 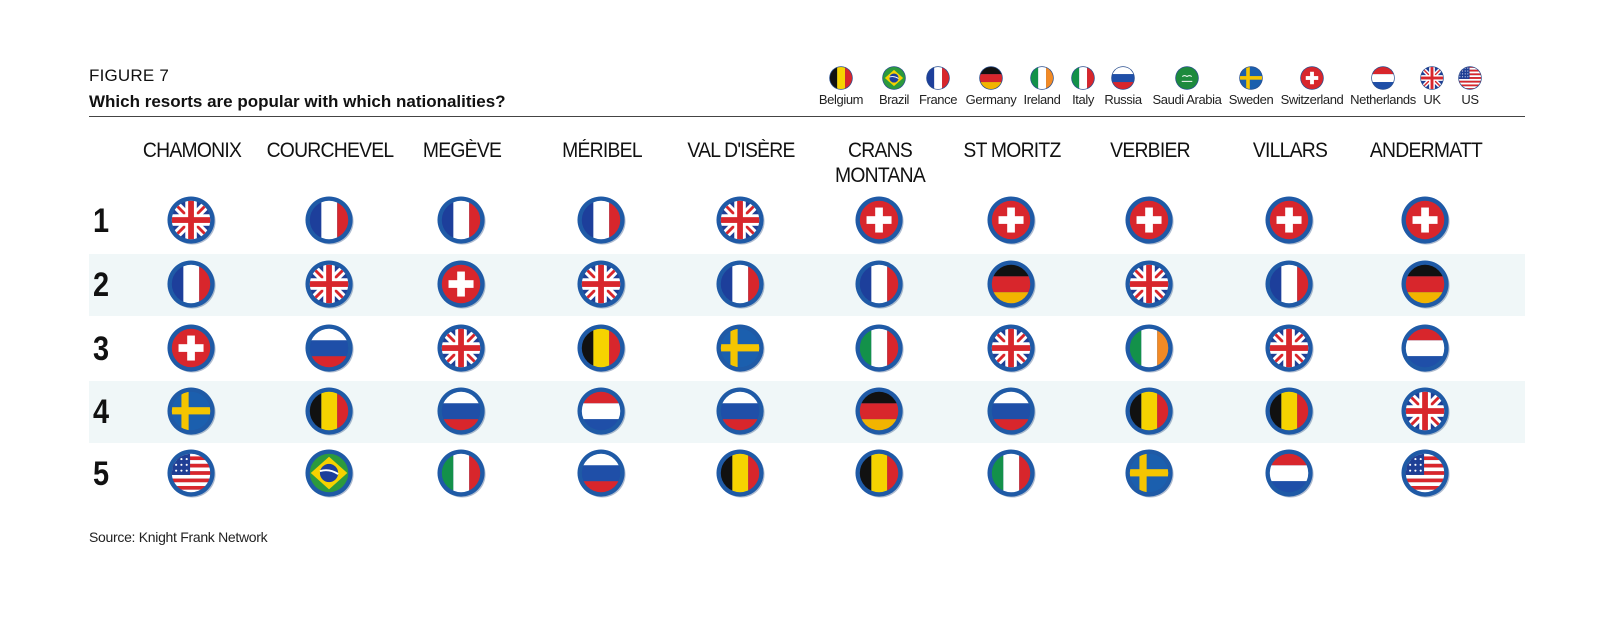 I want to click on column-header: VILLARS, so click(x=1290, y=150).